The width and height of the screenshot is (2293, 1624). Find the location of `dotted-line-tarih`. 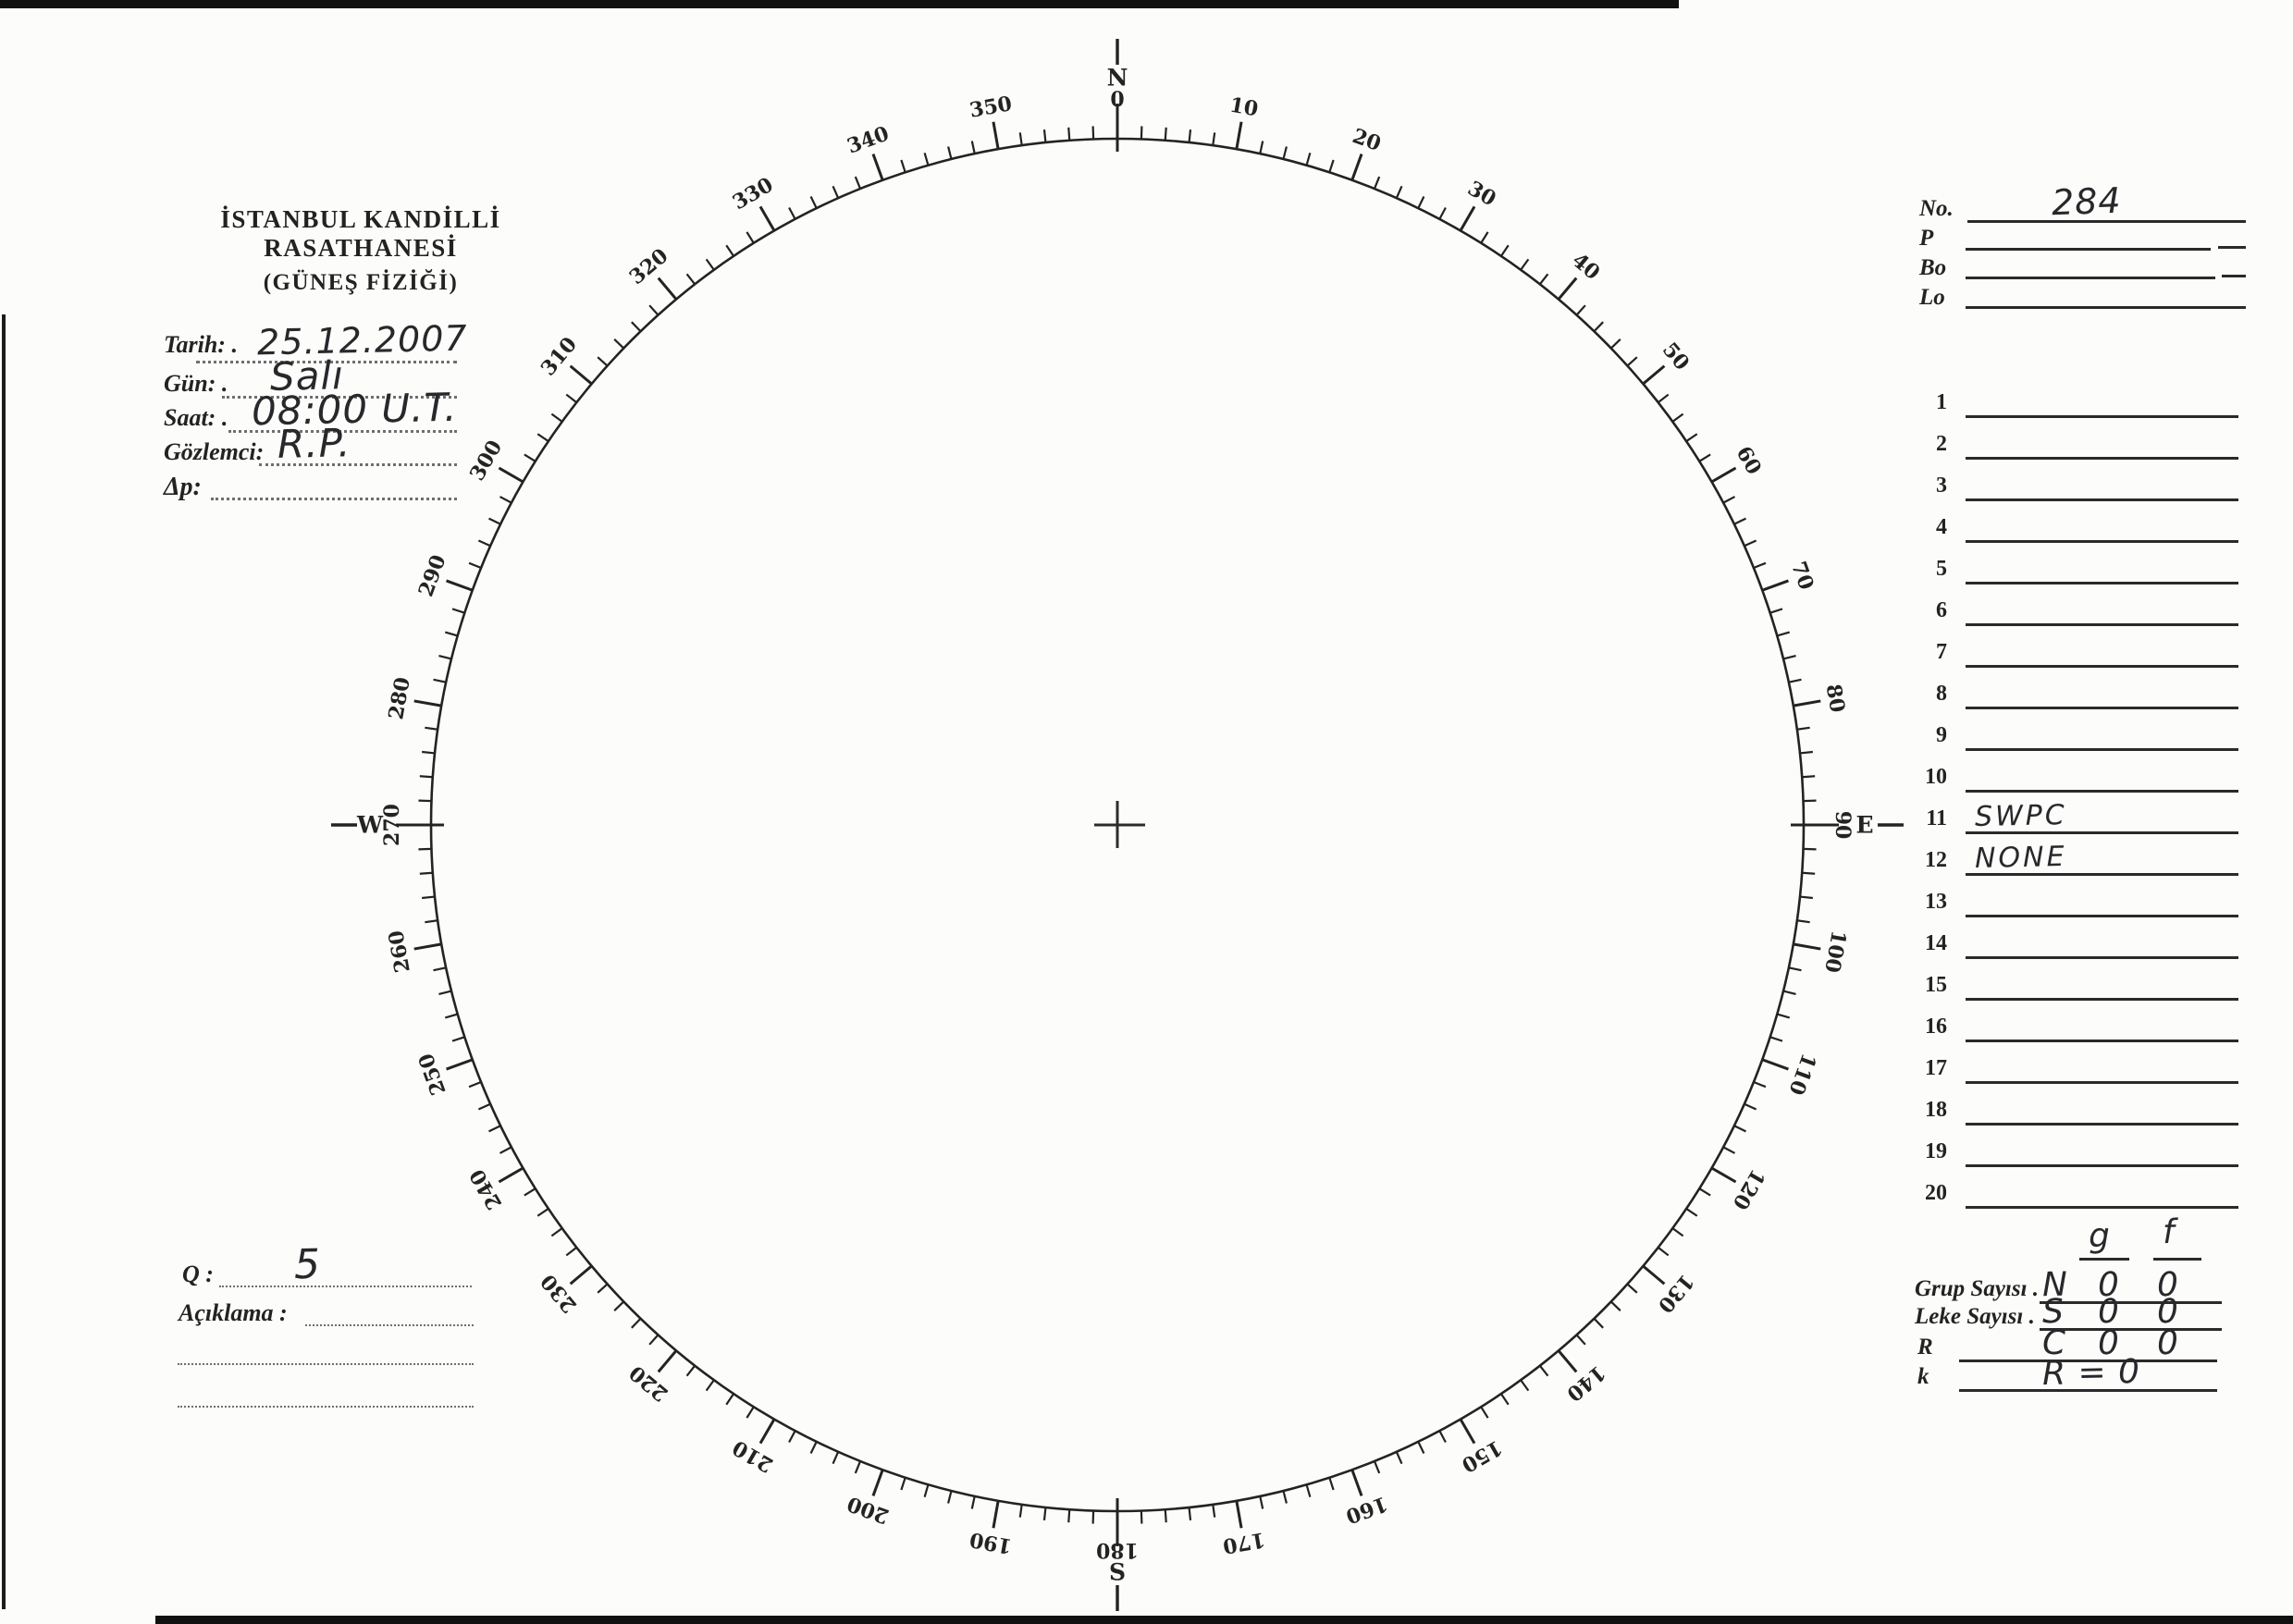

dotted-line-tarih is located at coordinates (326, 362).